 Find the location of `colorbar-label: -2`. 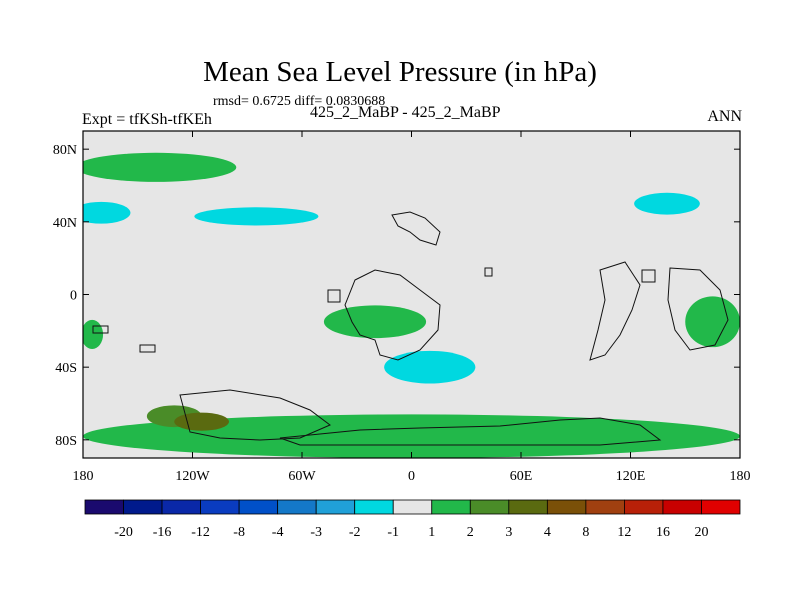

colorbar-label: -2 is located at coordinates (355, 532).